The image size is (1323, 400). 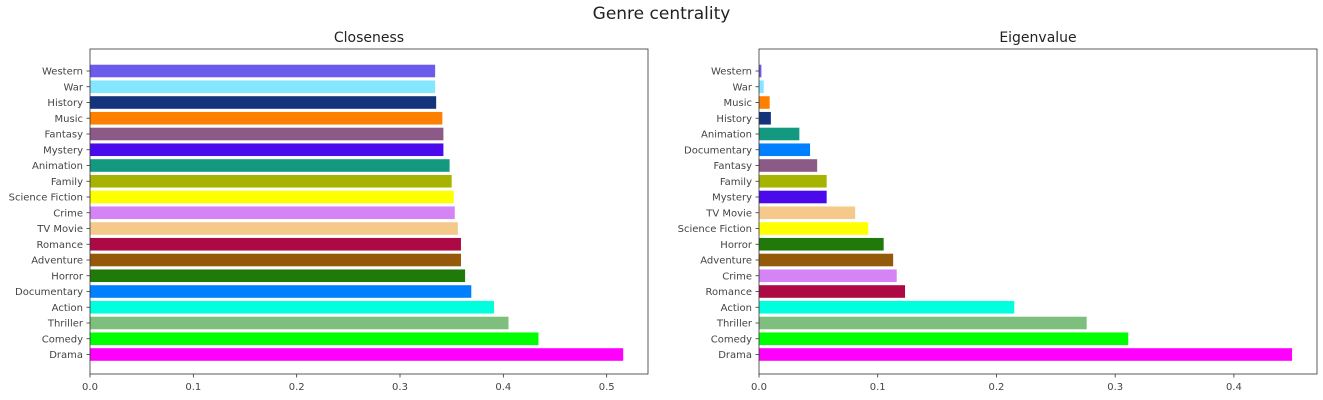 What do you see at coordinates (63, 150) in the screenshot?
I see `closeness-category-label: Mystery` at bounding box center [63, 150].